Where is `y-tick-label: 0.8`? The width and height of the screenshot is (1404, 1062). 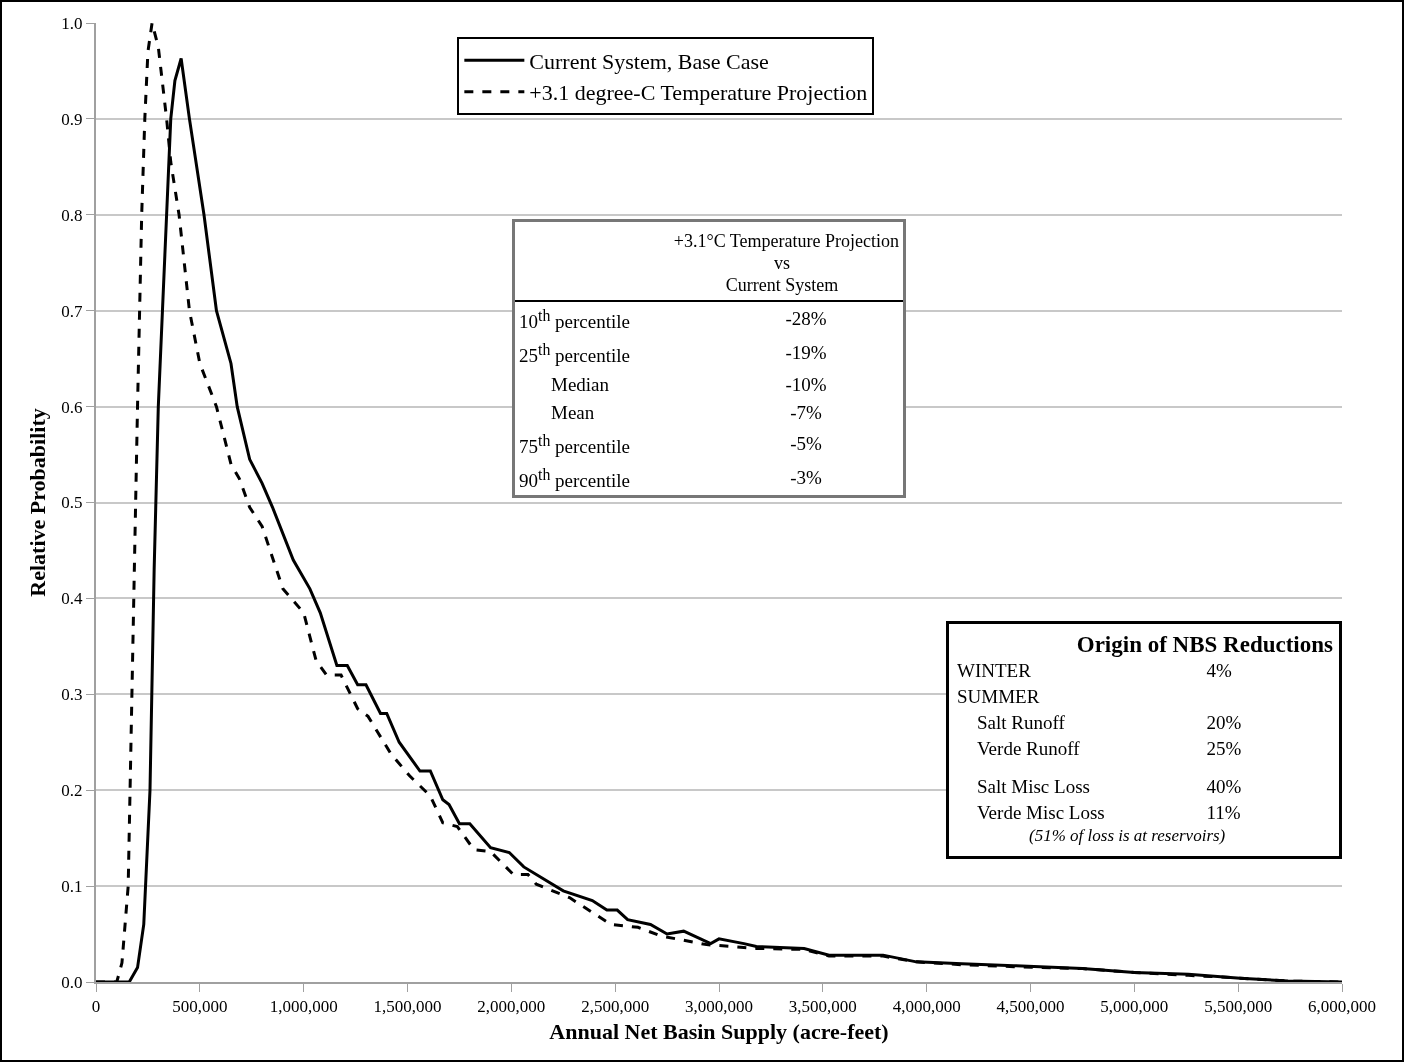 y-tick-label: 0.8 is located at coordinates (72, 215).